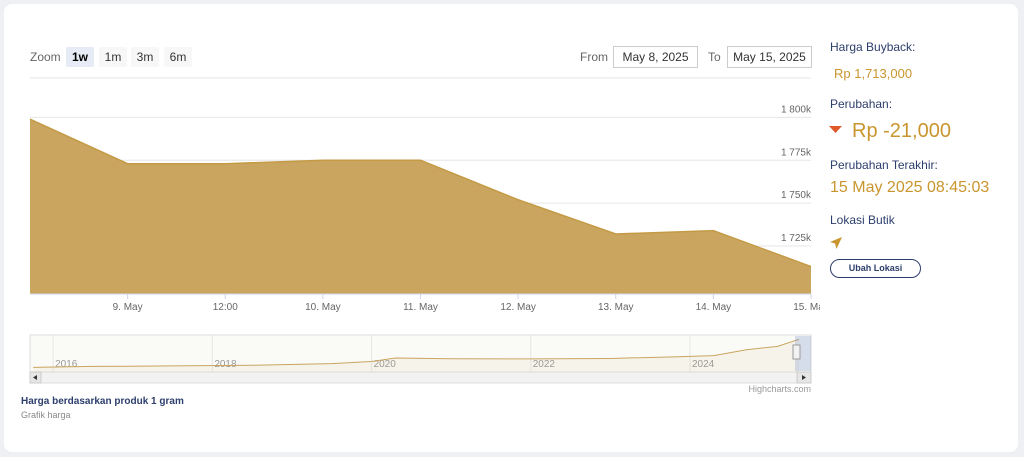 The image size is (1024, 457). Describe the element at coordinates (416, 353) in the screenshot. I see `navigator-line` at that location.